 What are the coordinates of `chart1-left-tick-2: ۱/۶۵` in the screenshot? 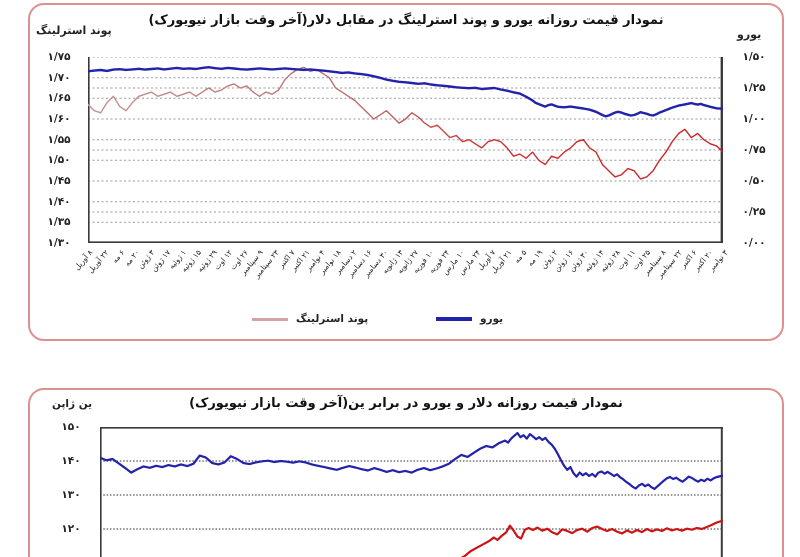 It's located at (59, 98).